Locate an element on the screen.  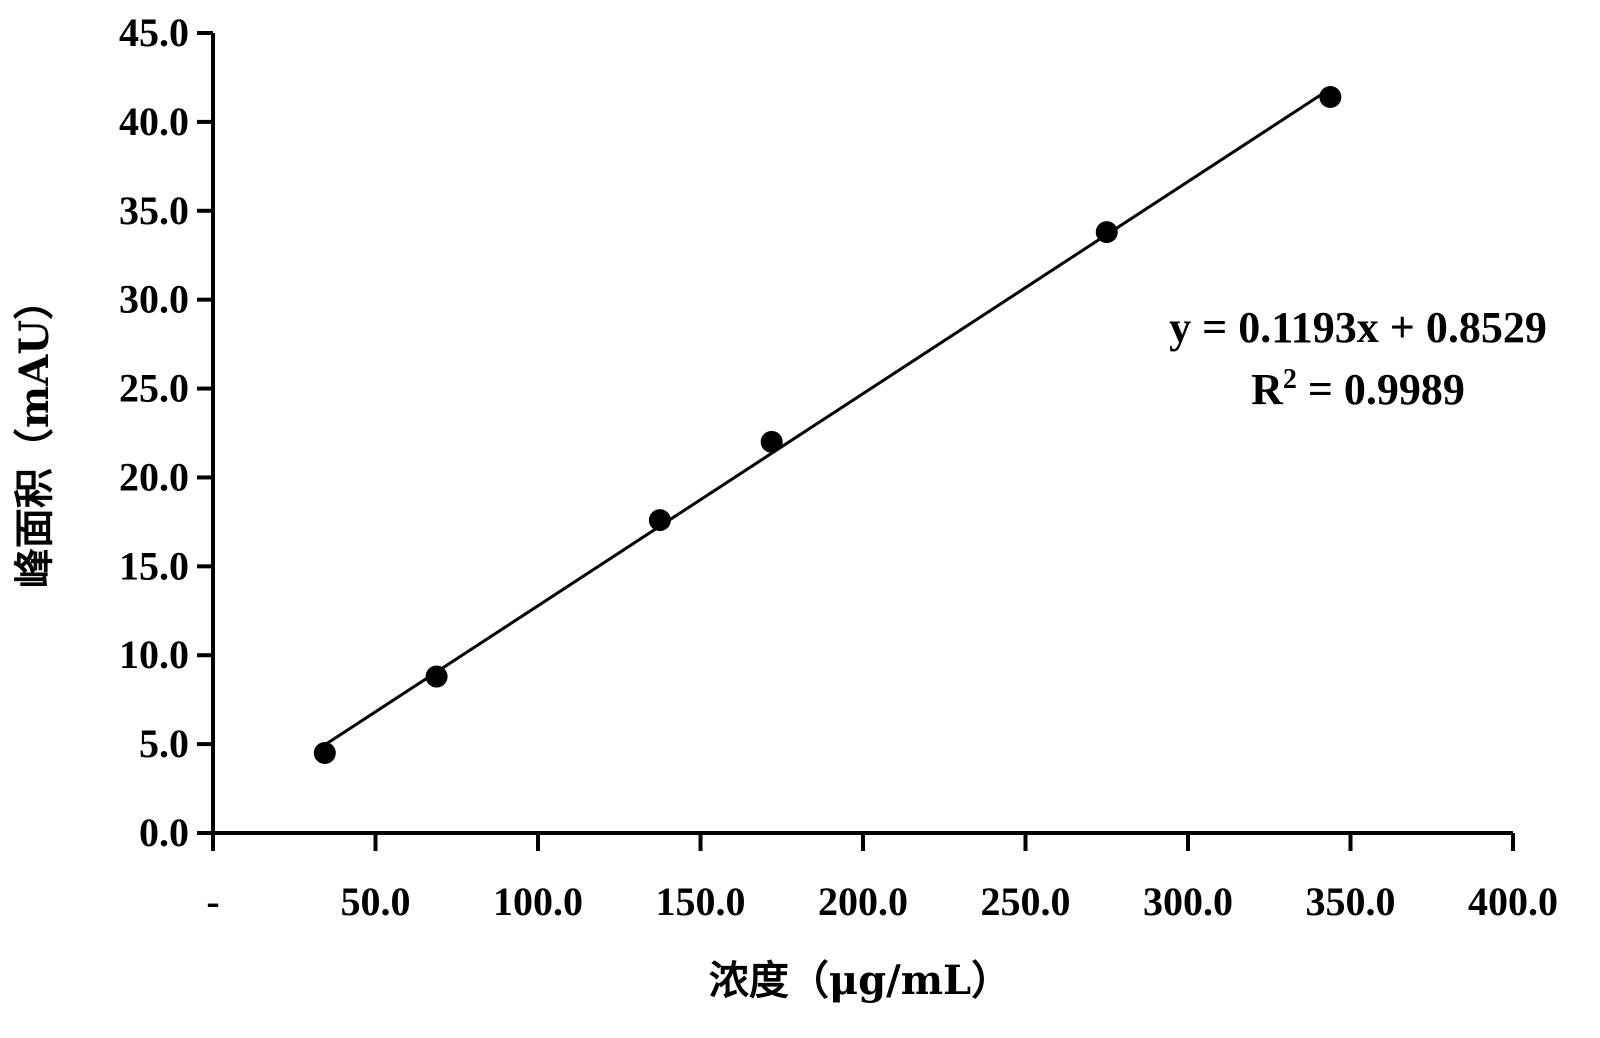
x-tick-label: - is located at coordinates (212, 901).